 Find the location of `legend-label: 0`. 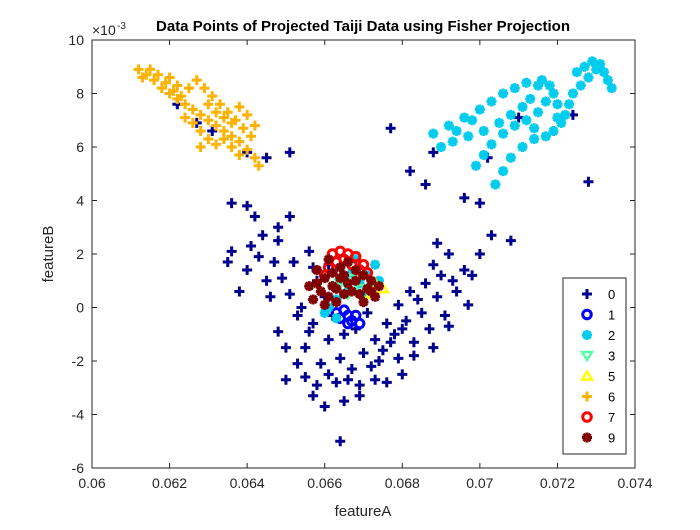

legend-label: 0 is located at coordinates (611, 294).